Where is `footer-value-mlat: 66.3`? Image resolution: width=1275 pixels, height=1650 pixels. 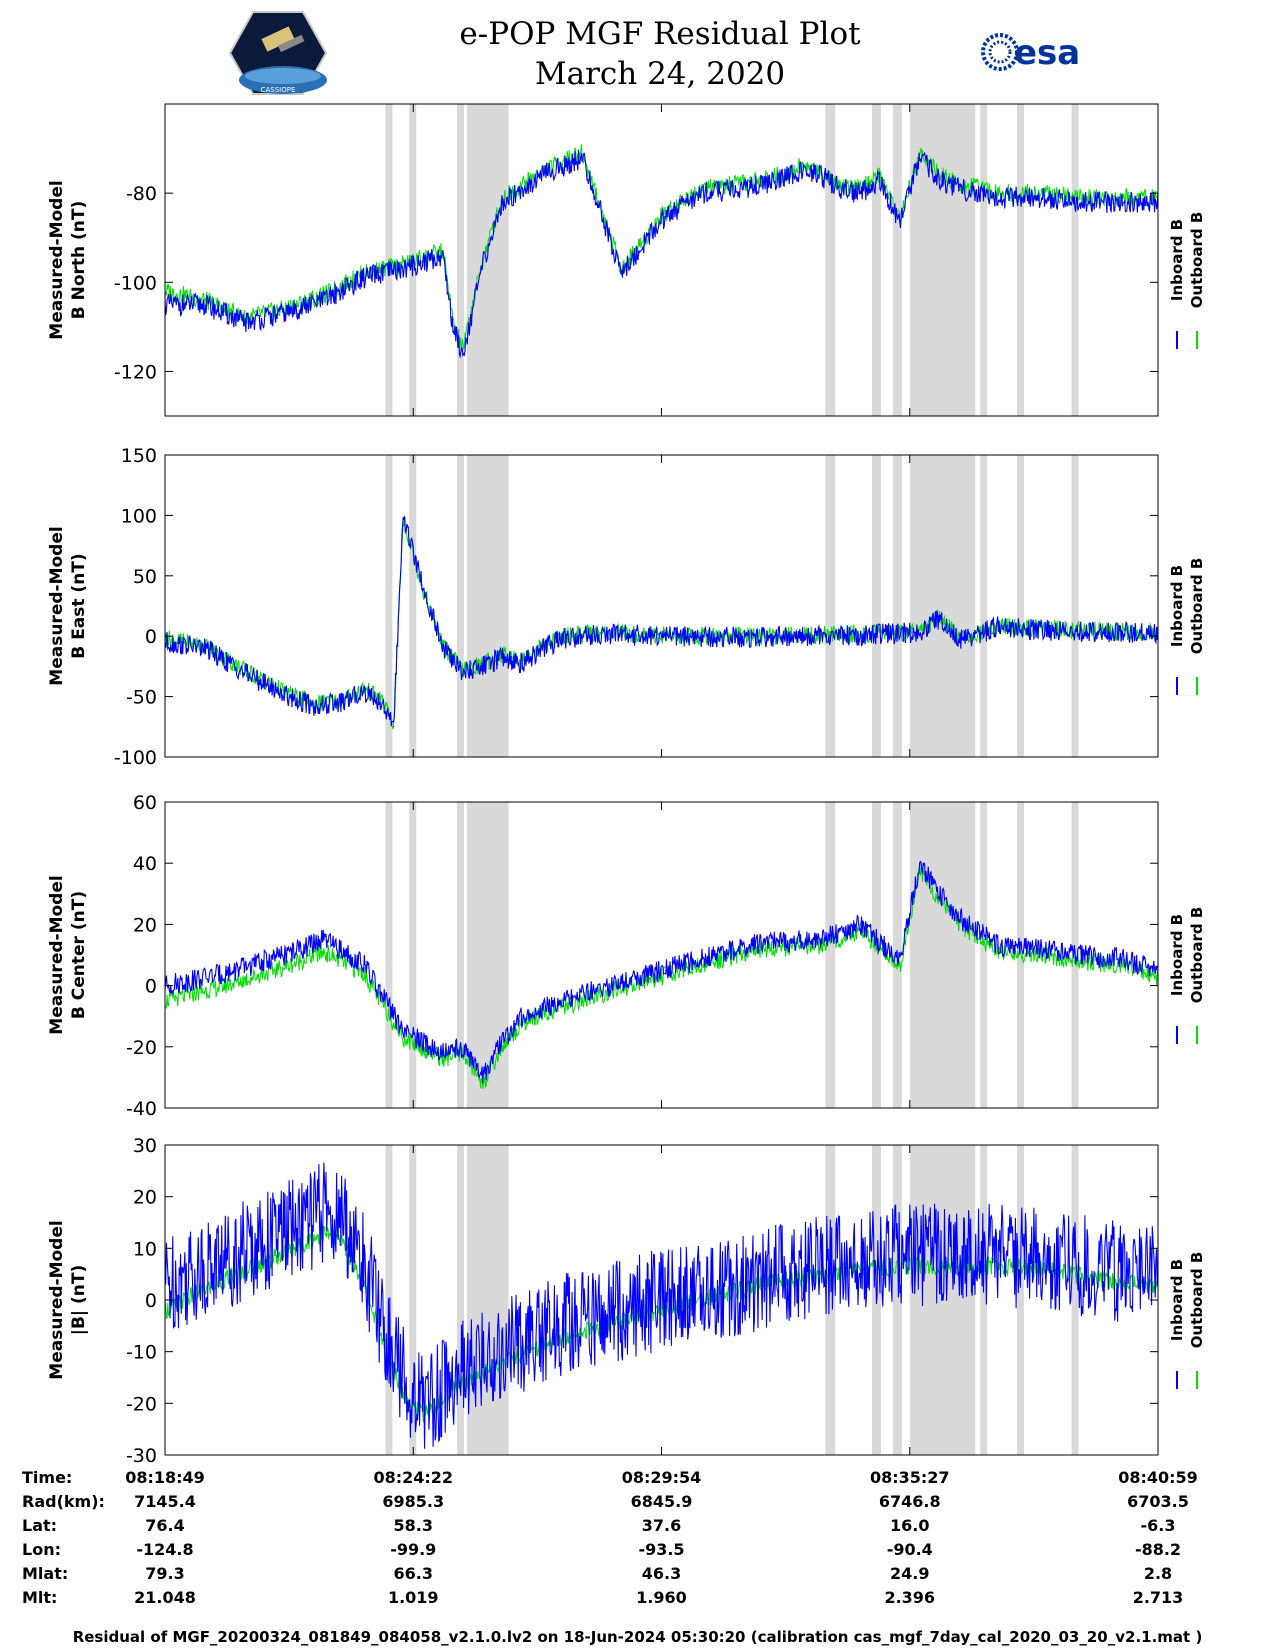
footer-value-mlat: 66.3 is located at coordinates (413, 1573).